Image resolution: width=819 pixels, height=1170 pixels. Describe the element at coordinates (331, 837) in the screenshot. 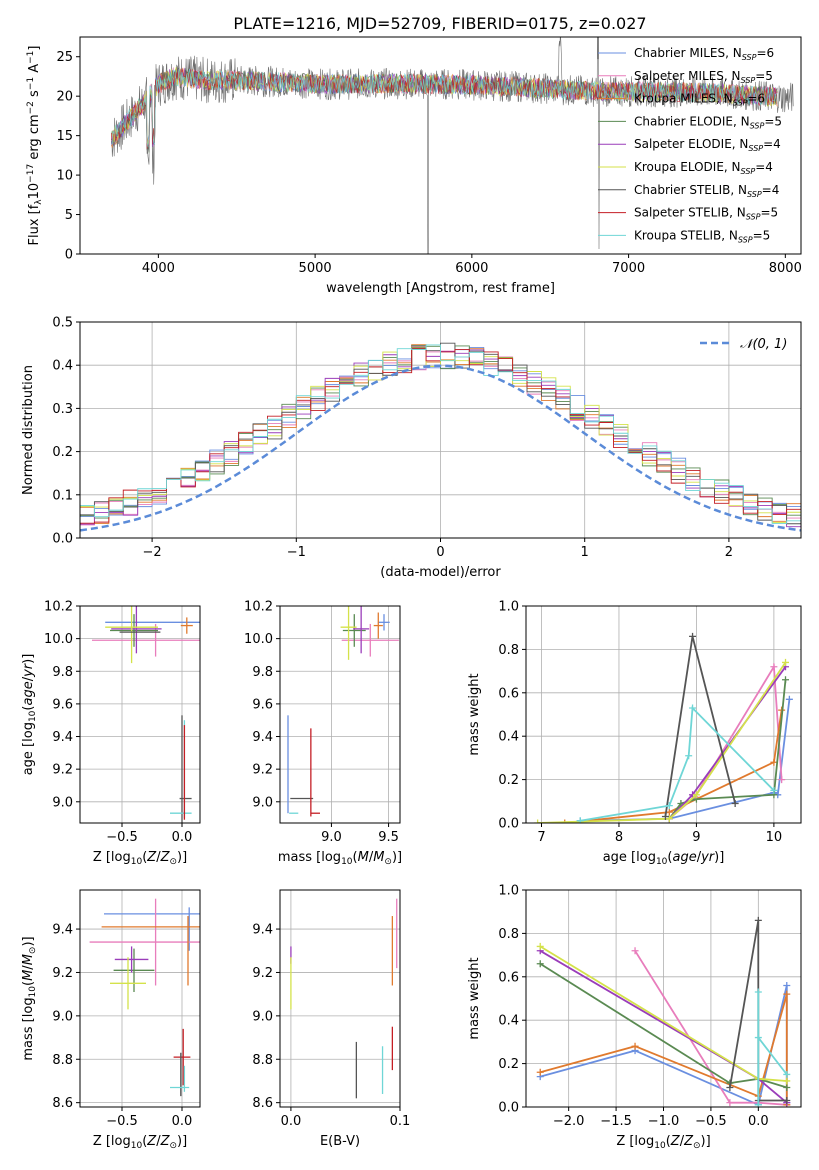

I see `x-tick-label: 9.0` at that location.